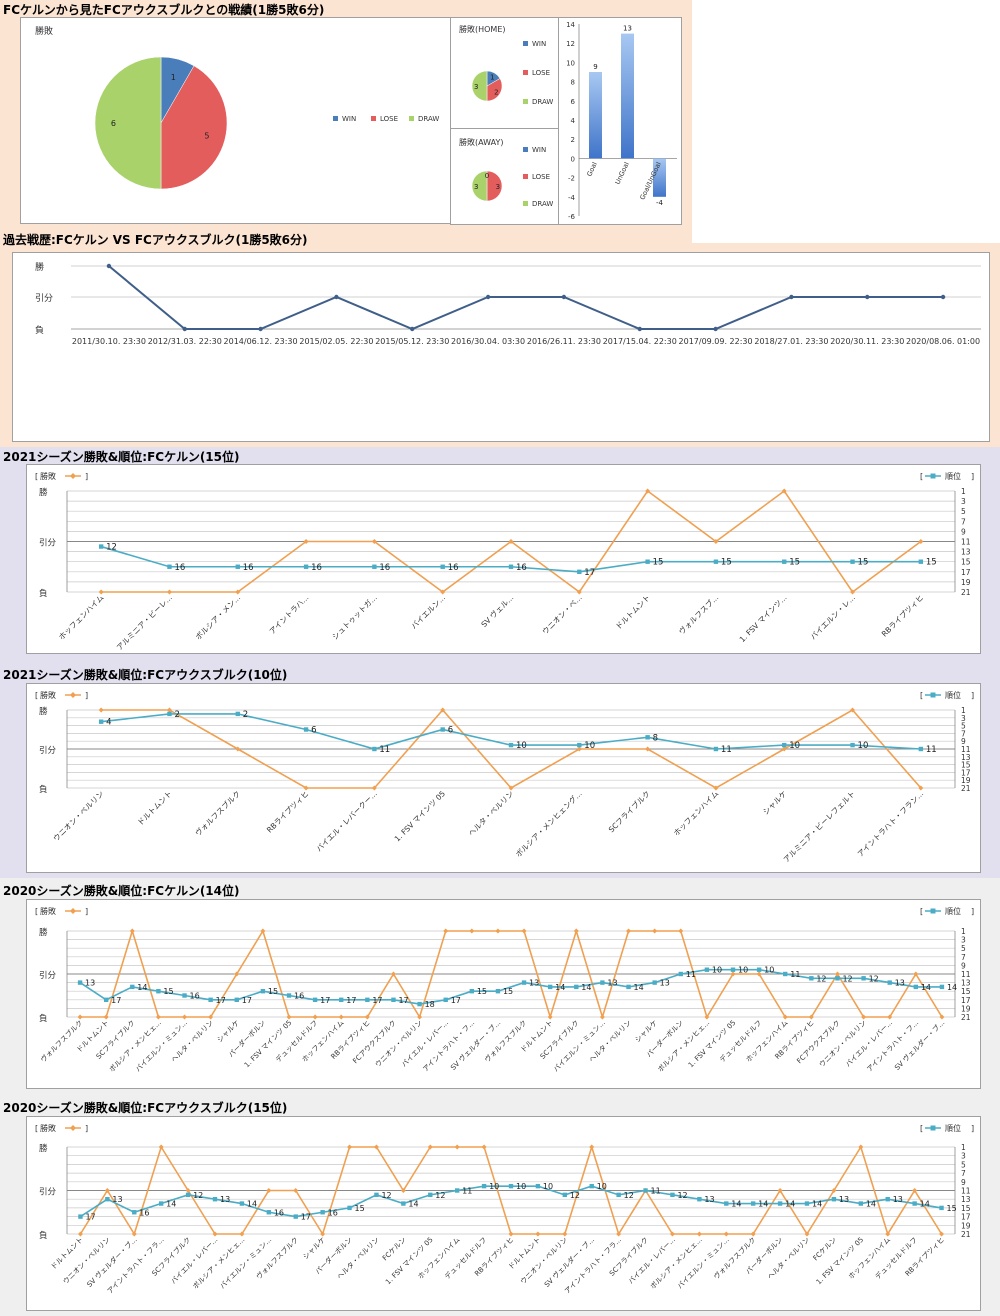 The height and width of the screenshot is (1316, 1000). What do you see at coordinates (108, 723) in the screenshot?
I see `rank-data-label: 4` at bounding box center [108, 723].